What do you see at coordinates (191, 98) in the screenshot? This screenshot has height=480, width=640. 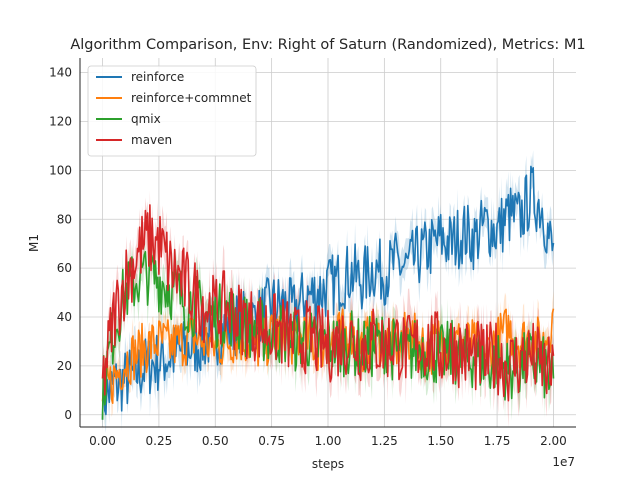 I see `legend-entry-1: reinforce+commnet` at bounding box center [191, 98].